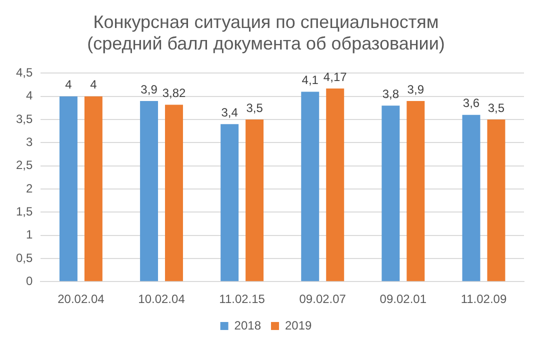 The image size is (534, 346). I want to click on chart-title: Конкурсная ситуация по специальностям (средний балл документа об образовании), so click(266, 33).